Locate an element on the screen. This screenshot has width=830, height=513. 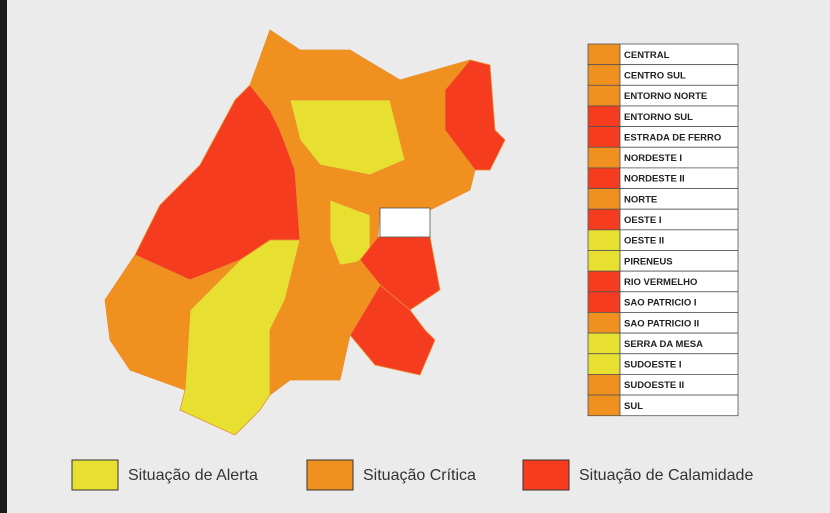
region-name: PIRENEUS is located at coordinates (648, 261).